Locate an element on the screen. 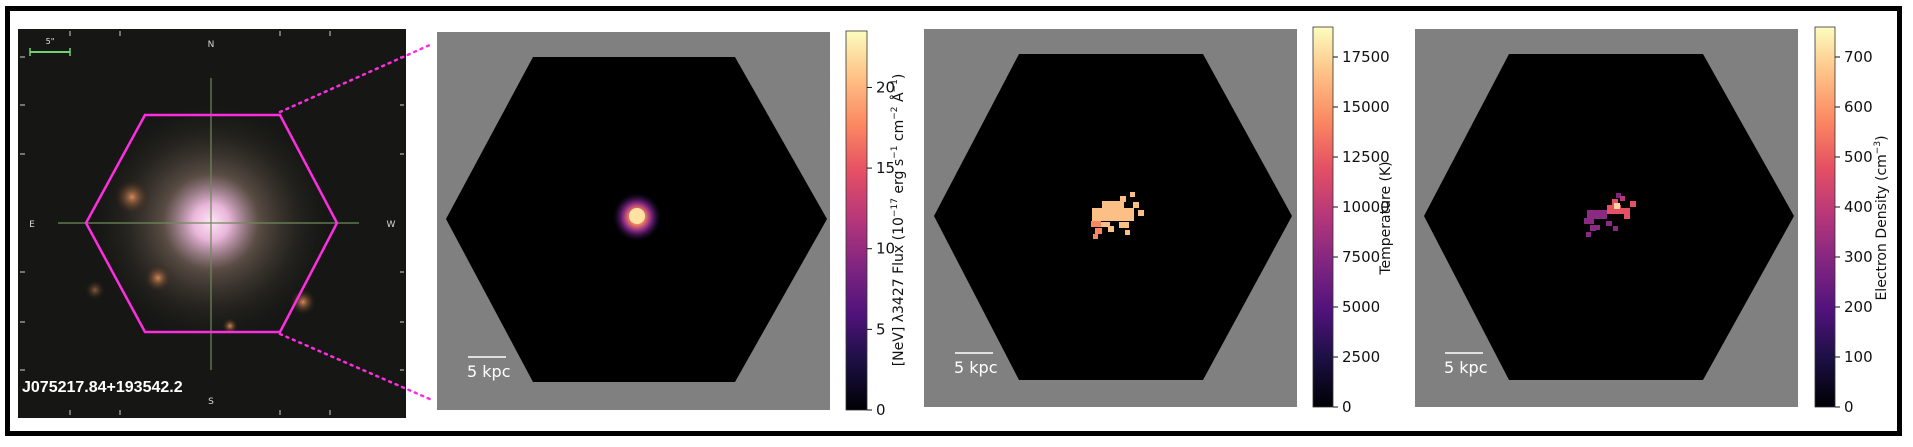 Image resolution: width=1913 pixels, height=447 pixels. colorbar-tick-label: 7500 is located at coordinates (1361, 257).